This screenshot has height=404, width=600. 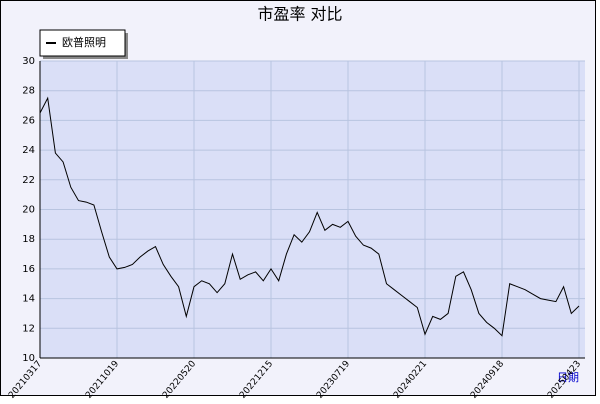 What do you see at coordinates (28, 180) in the screenshot?
I see `y-tick-label: 22` at bounding box center [28, 180].